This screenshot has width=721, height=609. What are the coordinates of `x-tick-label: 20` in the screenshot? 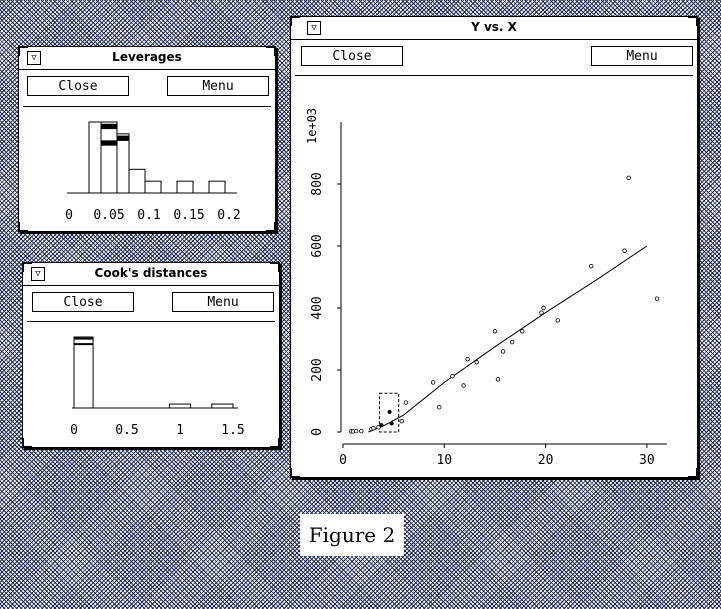 It's located at (546, 460).